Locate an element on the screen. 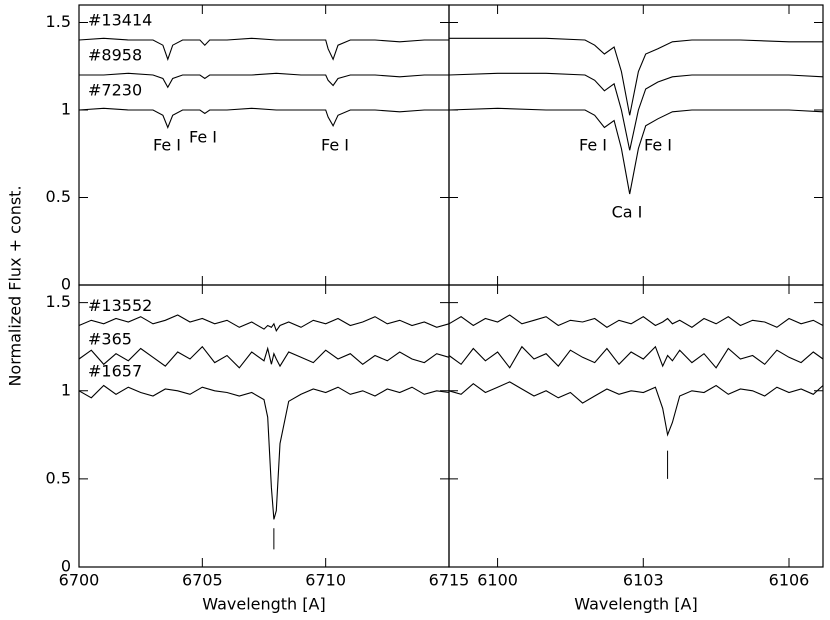 This screenshot has height=620, width=830. x-tick-label: 6103 is located at coordinates (643, 580).